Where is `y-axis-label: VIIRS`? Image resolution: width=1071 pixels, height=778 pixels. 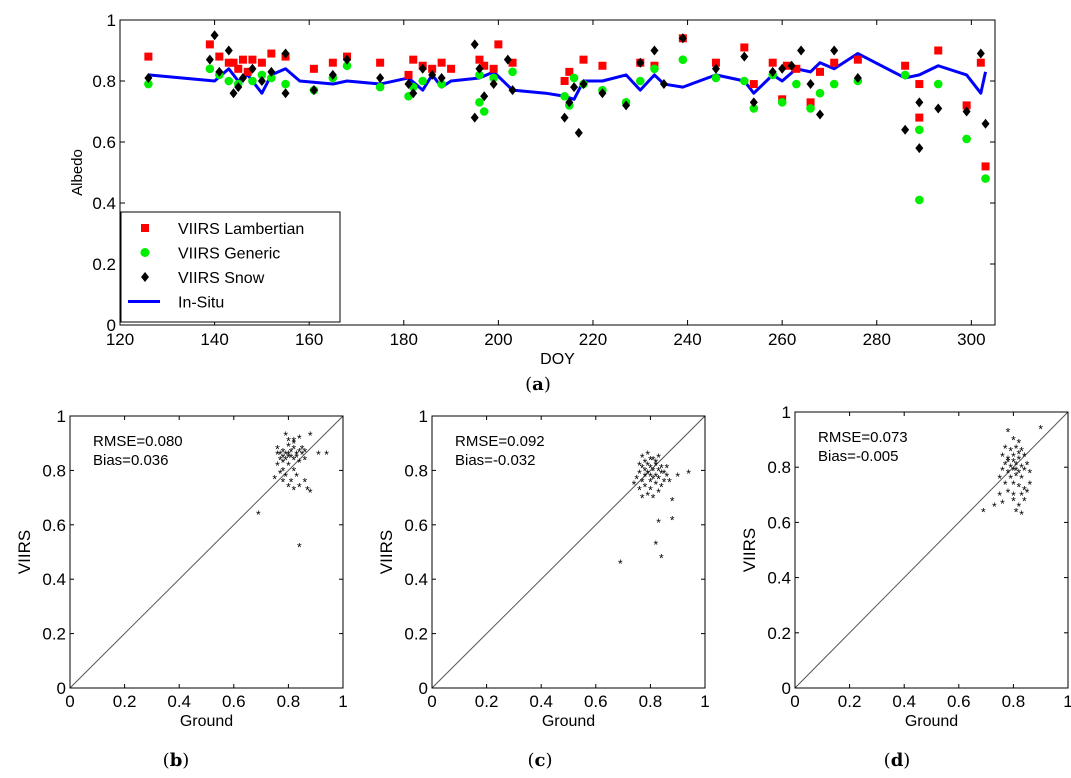 y-axis-label: VIIRS is located at coordinates (24, 552).